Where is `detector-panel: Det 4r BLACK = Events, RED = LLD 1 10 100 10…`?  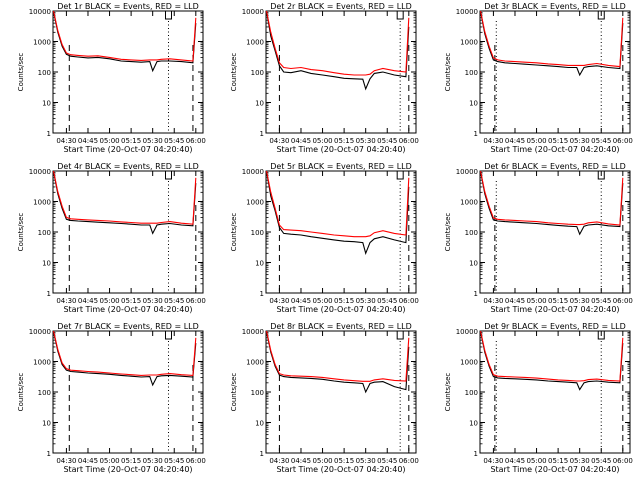 detector-panel: Det 4r BLACK = Events, RED = LLD 1 10 100 10… is located at coordinates (111, 238).